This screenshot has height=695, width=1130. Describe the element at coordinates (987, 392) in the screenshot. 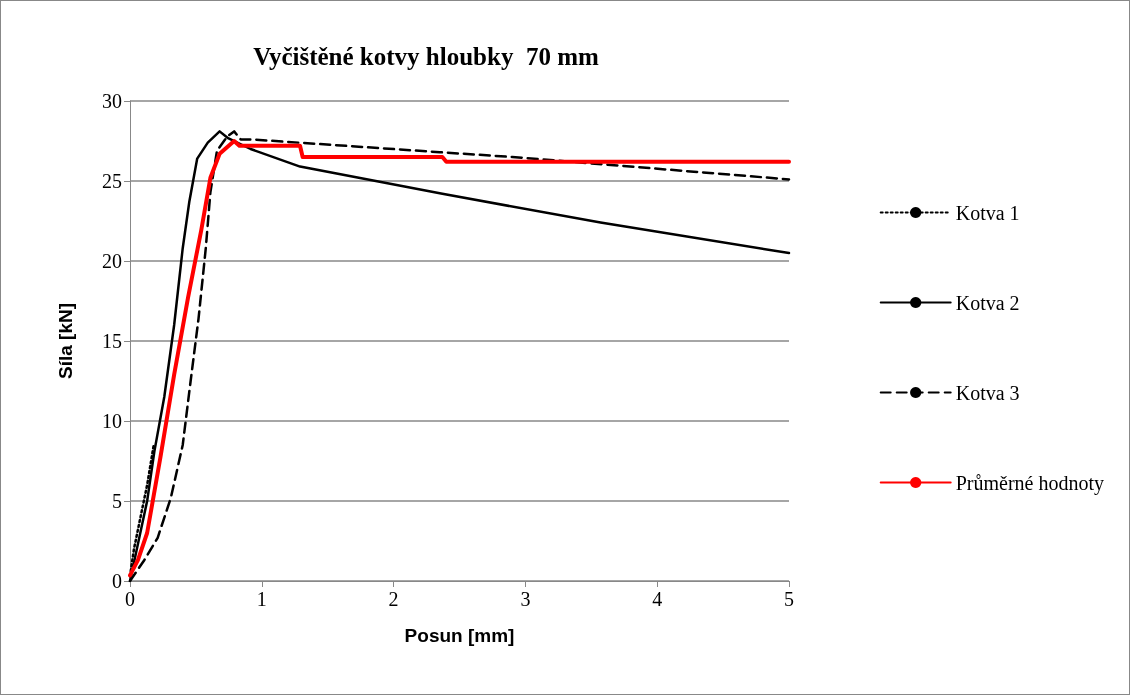

I see `legend-label: Kotva 3` at that location.